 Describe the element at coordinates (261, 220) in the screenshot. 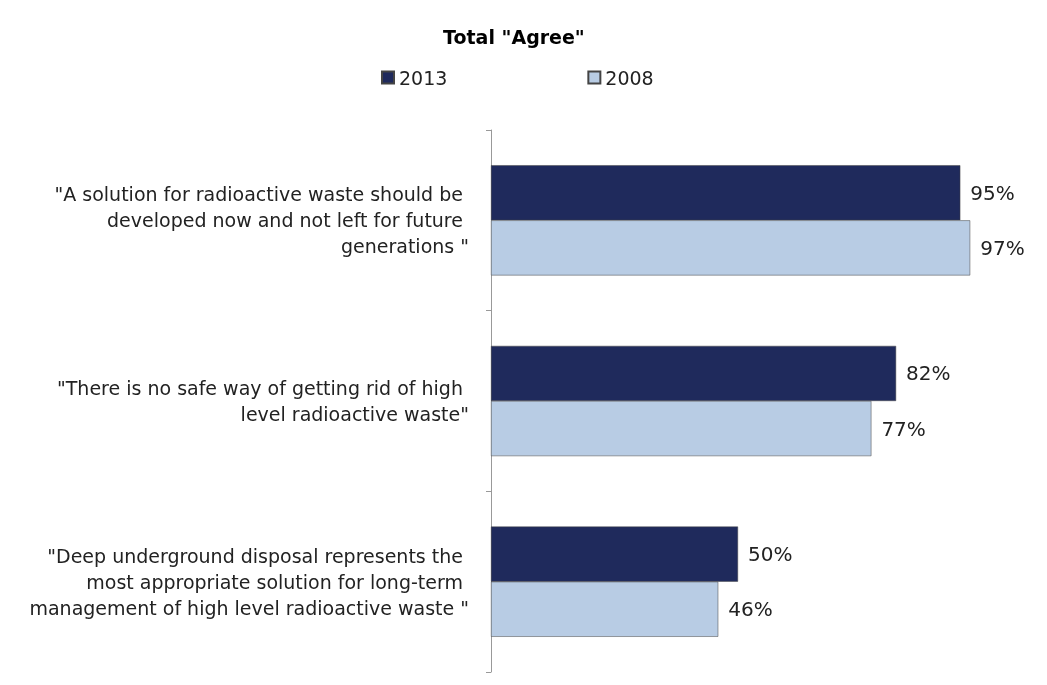

I see `y-tick-label: "A solution for radioactive waste should be developed now and not left for future generations "` at that location.